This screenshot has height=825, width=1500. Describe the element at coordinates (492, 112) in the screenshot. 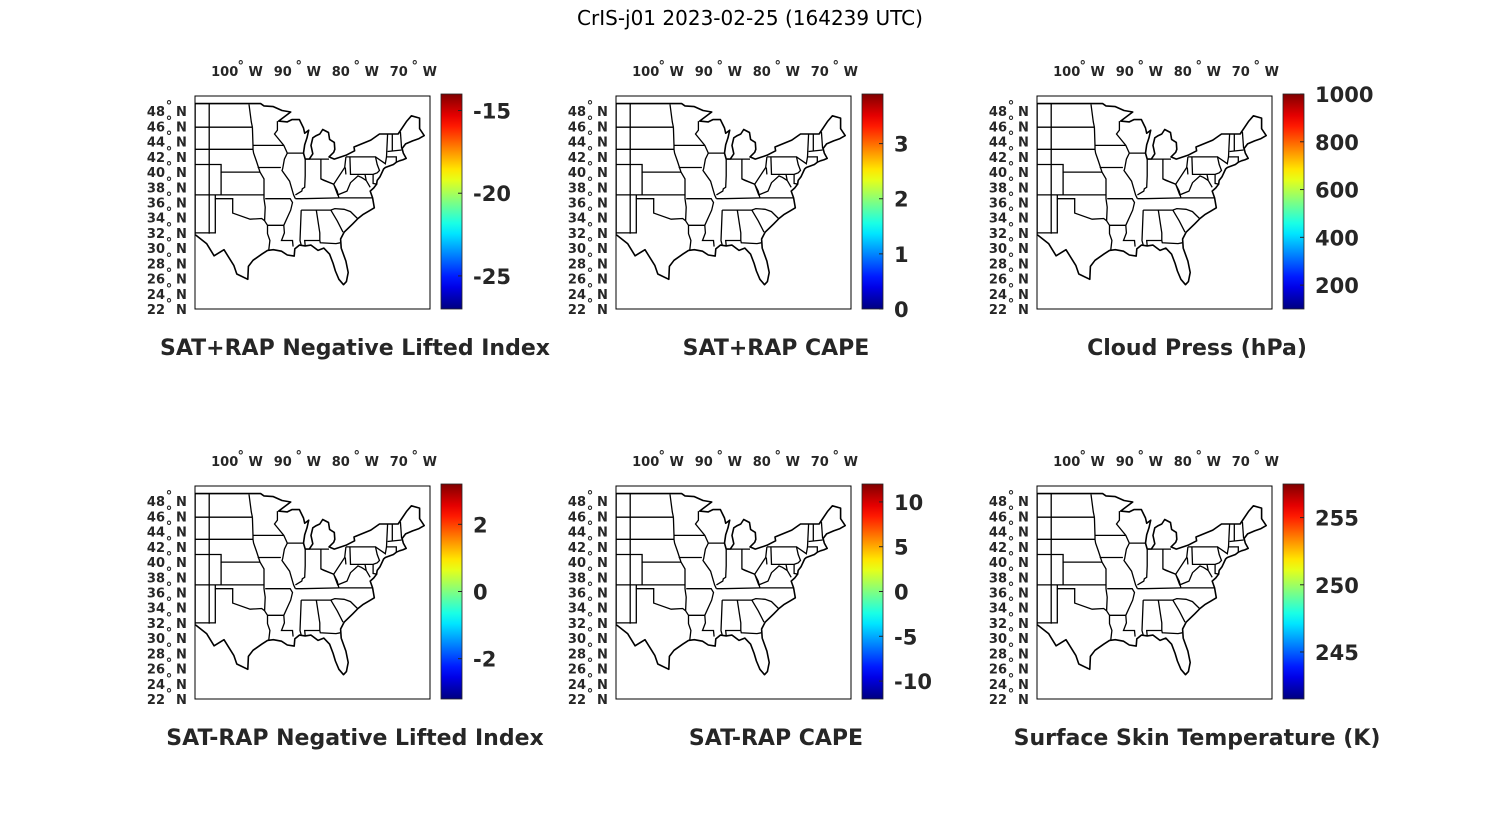

I see `colorbar-tick-label: -15` at that location.